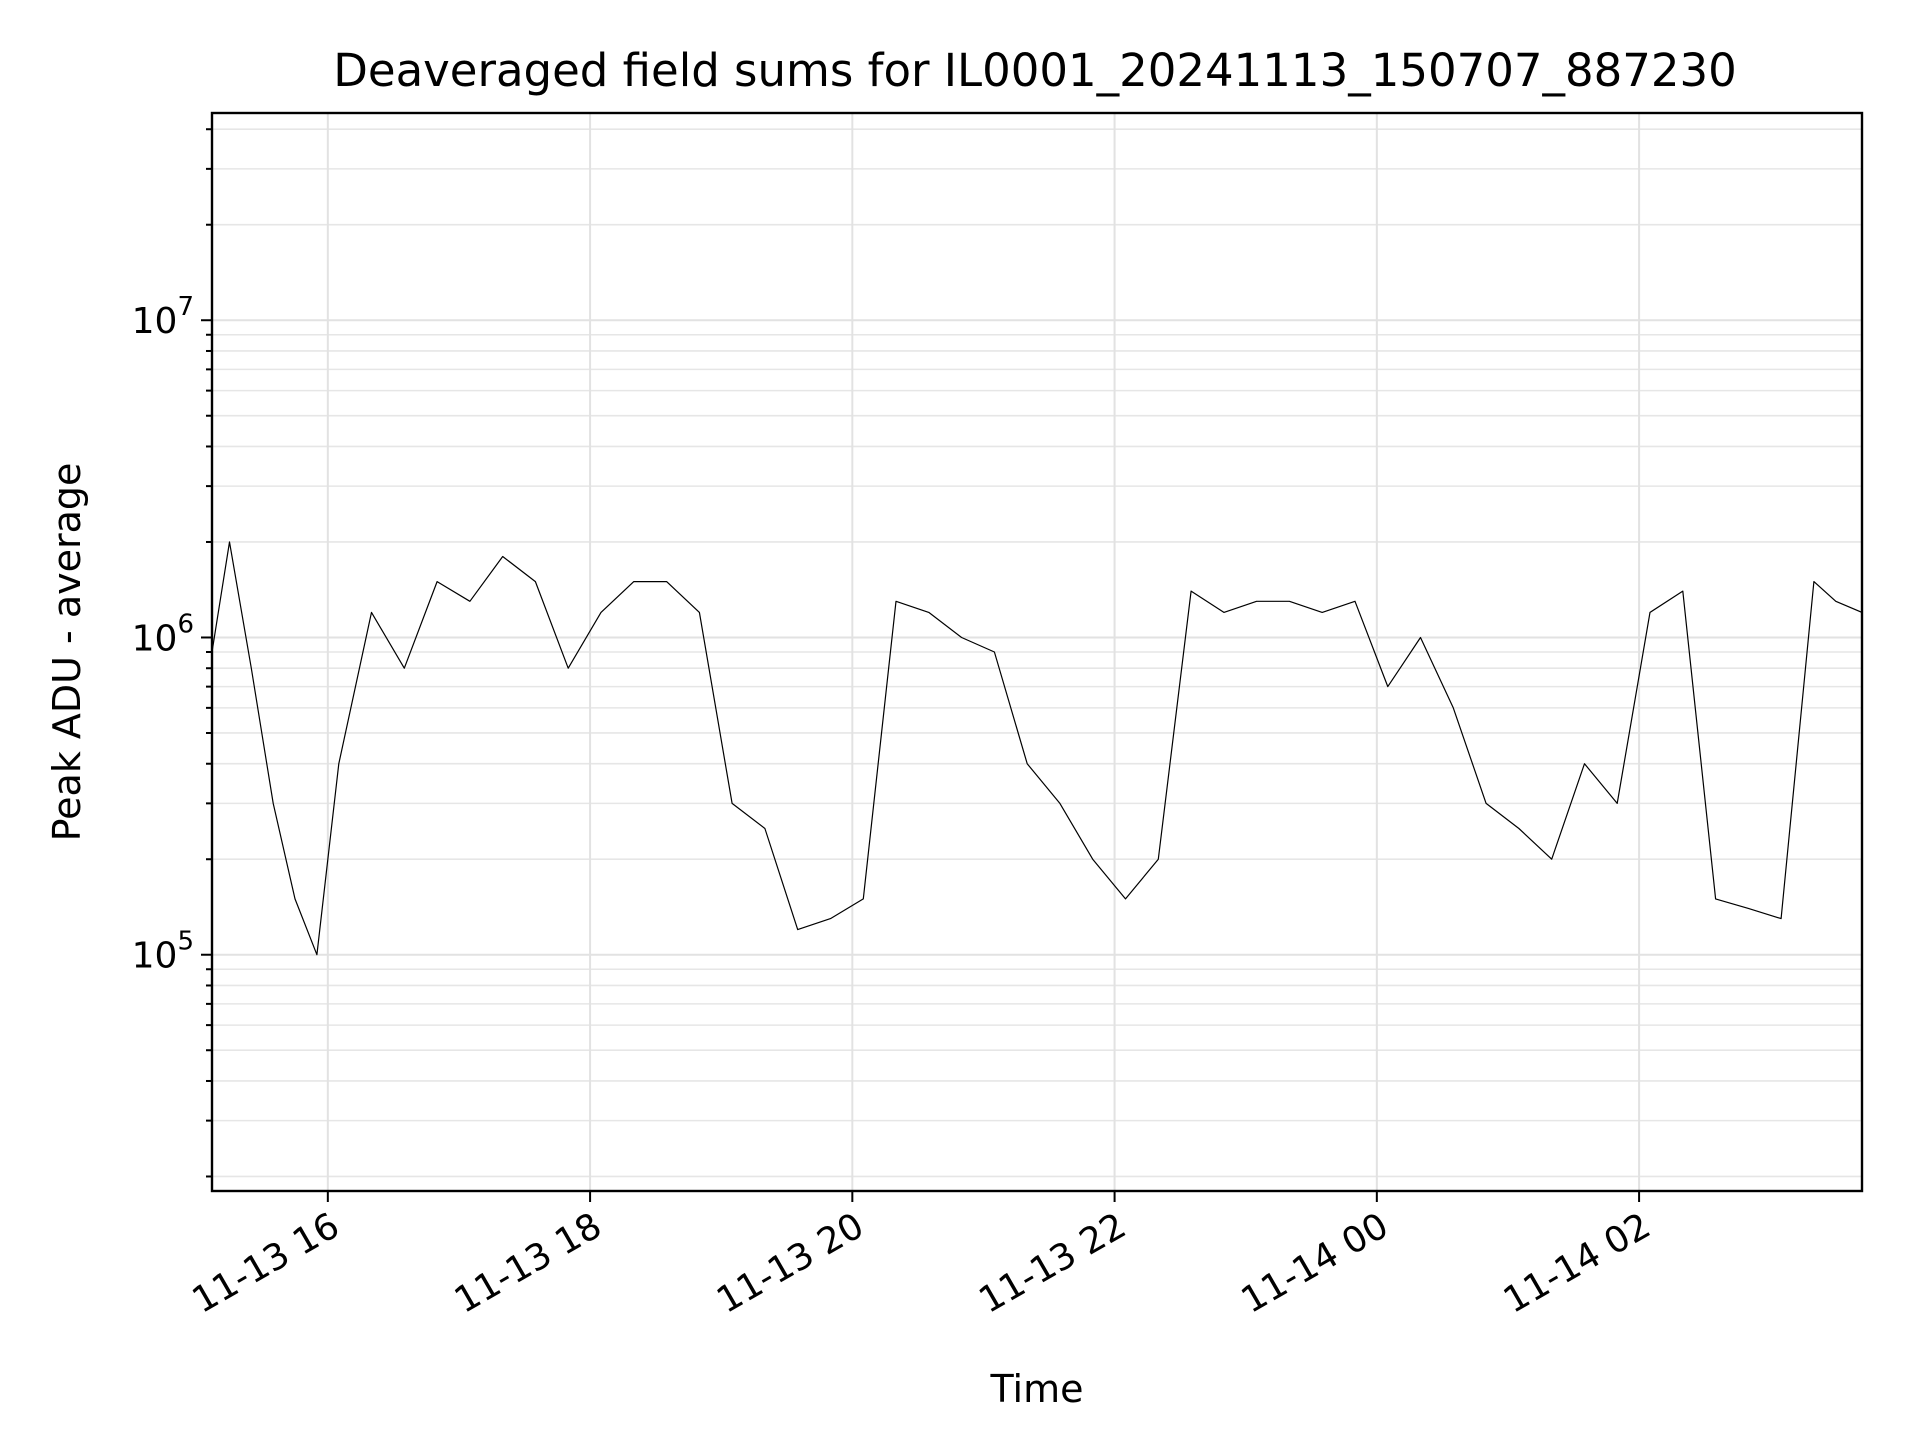 The width and height of the screenshot is (1920, 1440). Describe the element at coordinates (163, 952) in the screenshot. I see `y-tick-label: 10⁵` at that location.